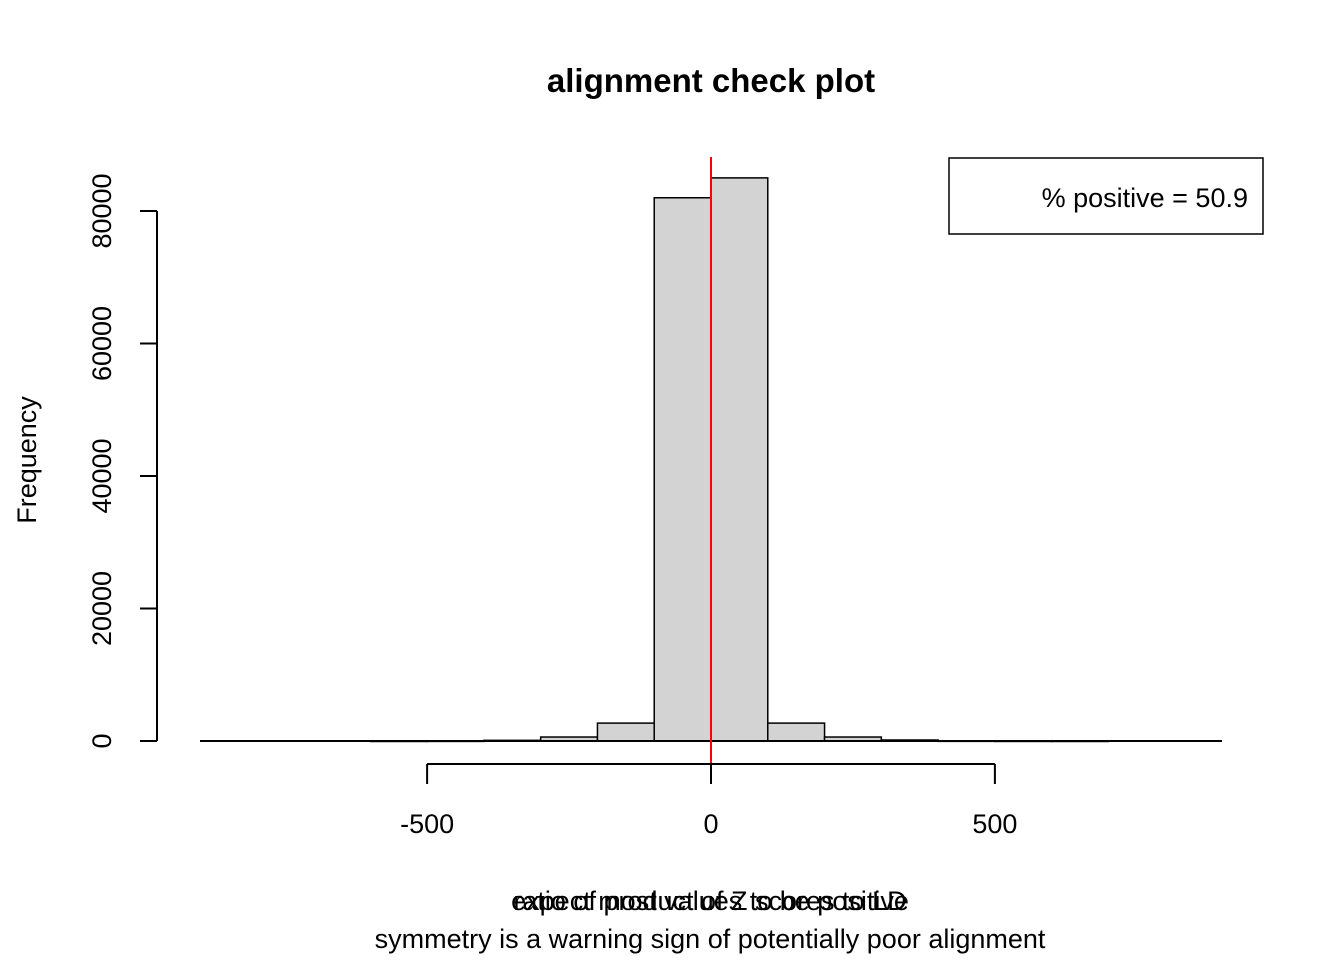  What do you see at coordinates (710, 824) in the screenshot?
I see `x-tick-label: 0` at bounding box center [710, 824].